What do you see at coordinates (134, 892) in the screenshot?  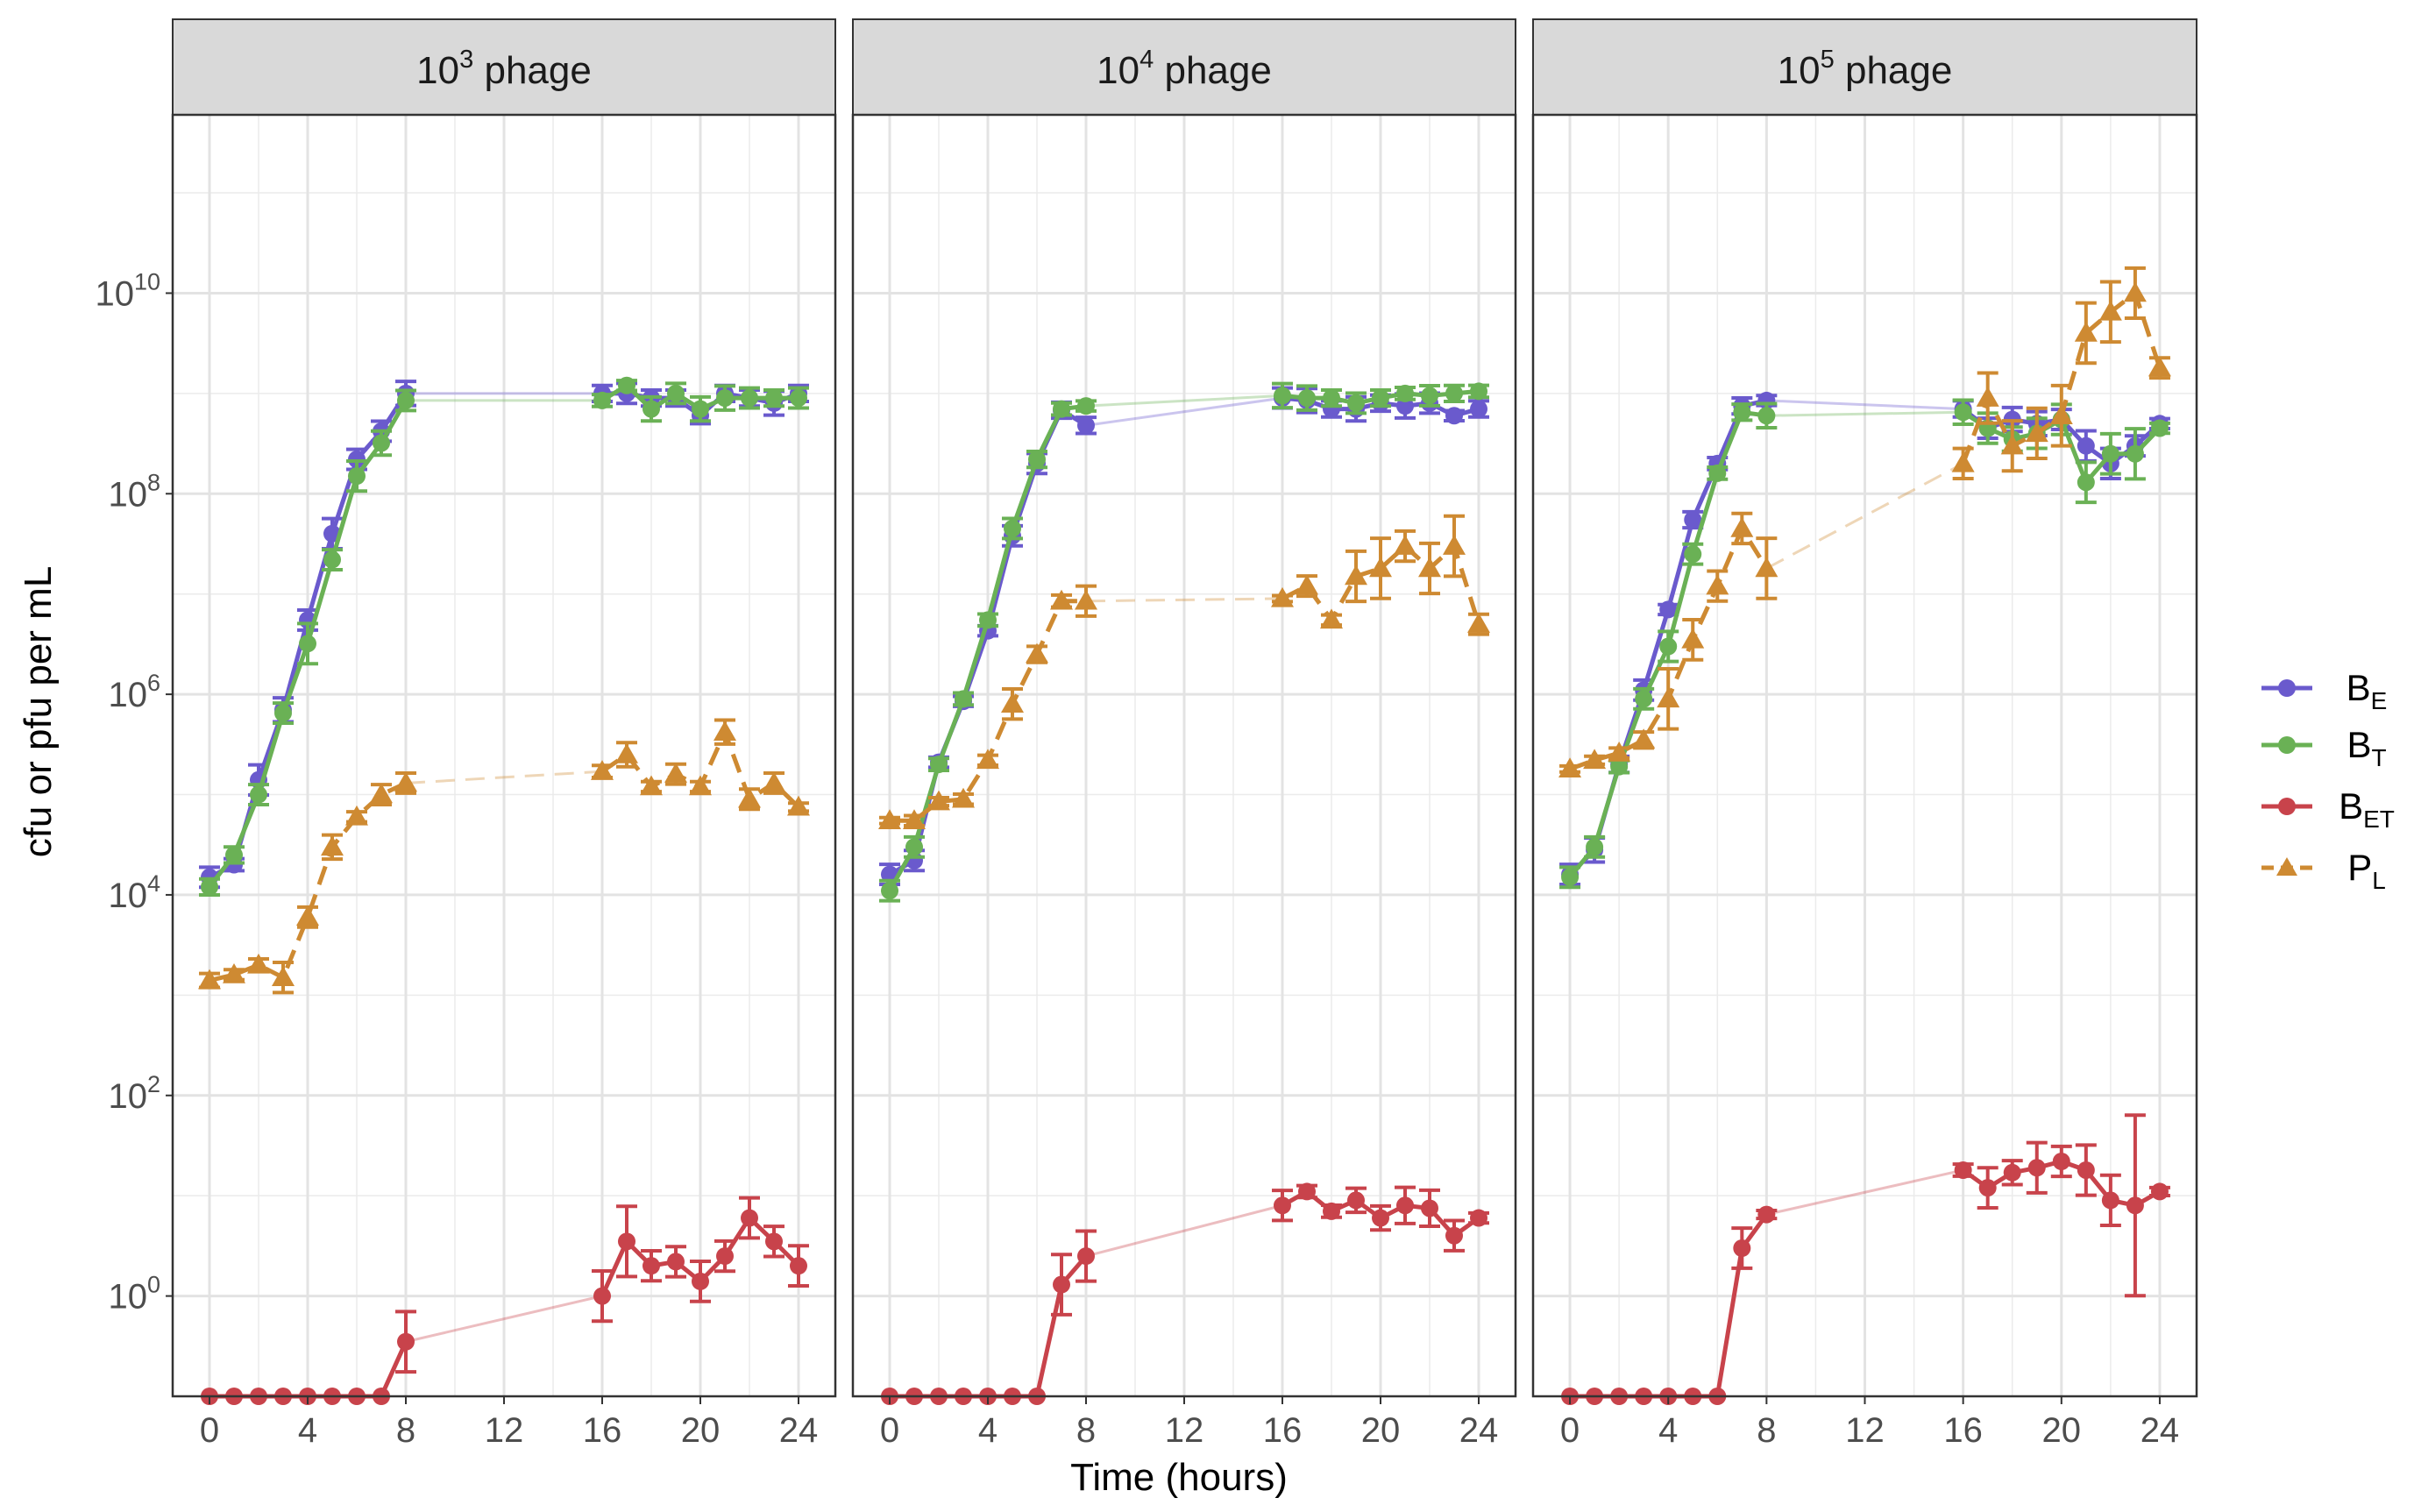 I see `y-tick-label: 10⁴` at bounding box center [134, 892].